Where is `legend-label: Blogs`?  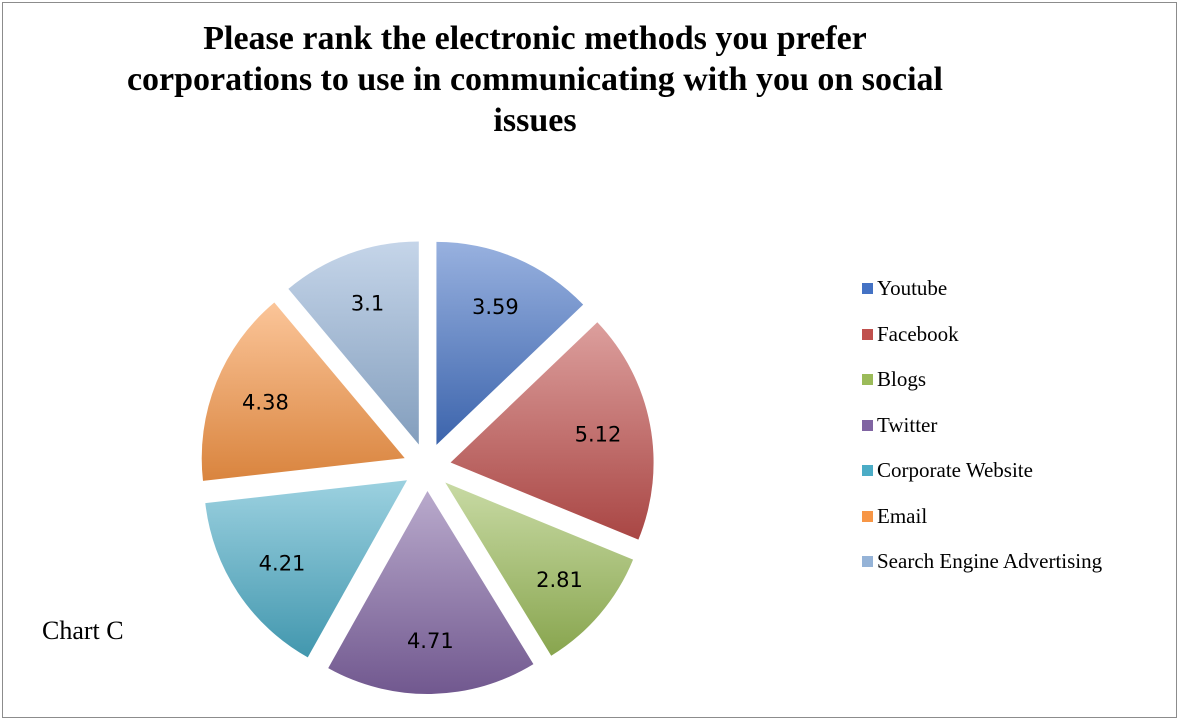
legend-label: Blogs is located at coordinates (902, 379).